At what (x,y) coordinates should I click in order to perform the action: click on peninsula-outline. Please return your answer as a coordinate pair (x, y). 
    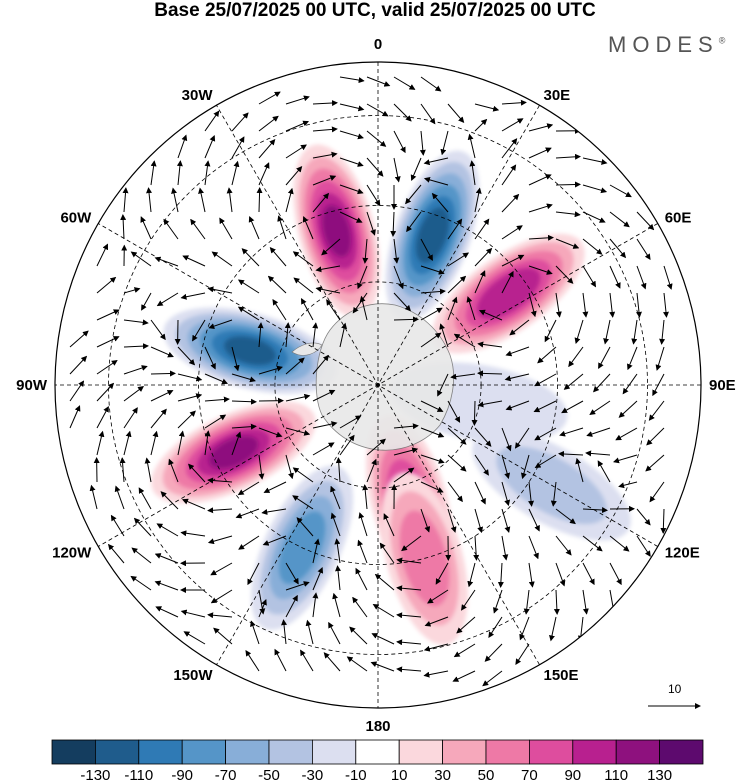
    Looking at the image, I should click on (307, 349).